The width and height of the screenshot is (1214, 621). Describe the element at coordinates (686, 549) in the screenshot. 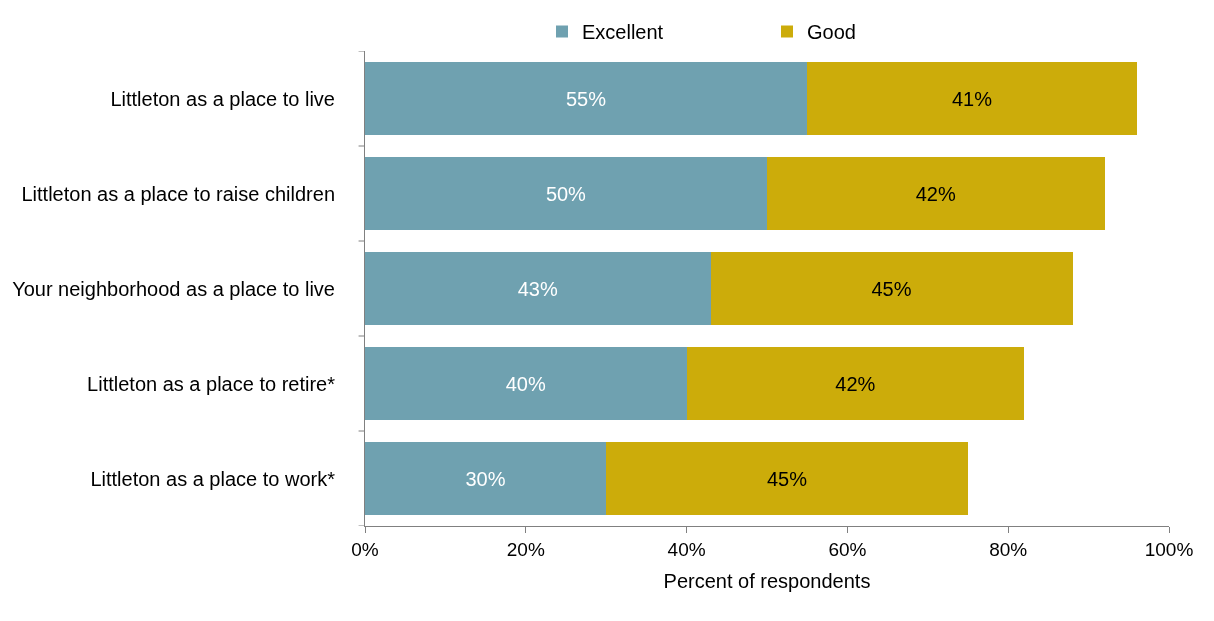

I see `x-tick-label: 40%` at that location.